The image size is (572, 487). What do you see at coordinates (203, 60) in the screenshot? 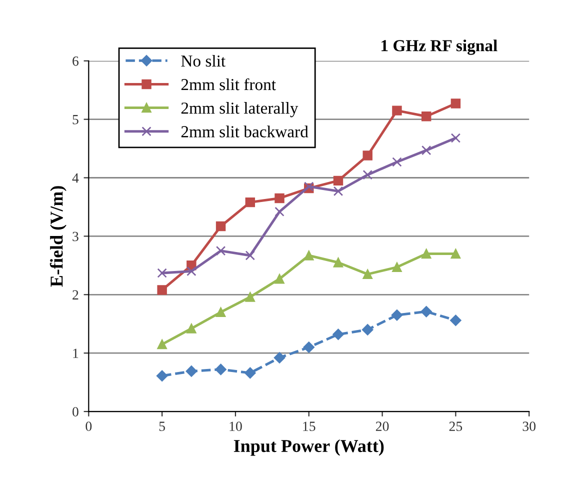
I see `legend-label: No slit` at bounding box center [203, 60].